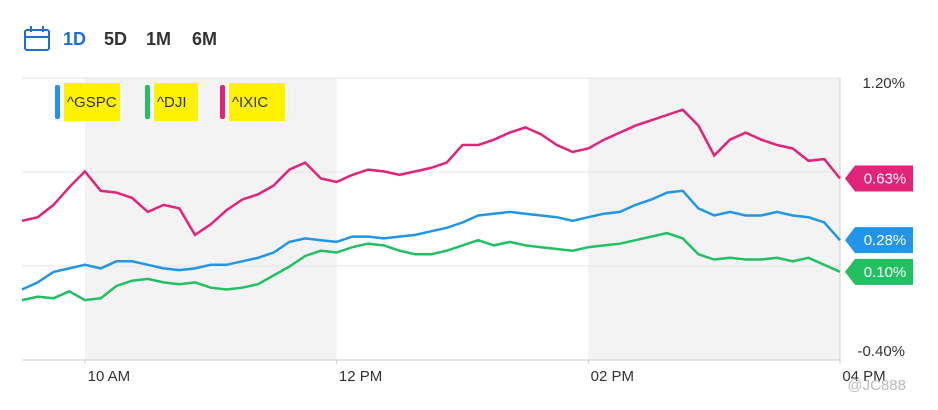  Describe the element at coordinates (885, 240) in the screenshot. I see `value-label: 0.28%` at that location.